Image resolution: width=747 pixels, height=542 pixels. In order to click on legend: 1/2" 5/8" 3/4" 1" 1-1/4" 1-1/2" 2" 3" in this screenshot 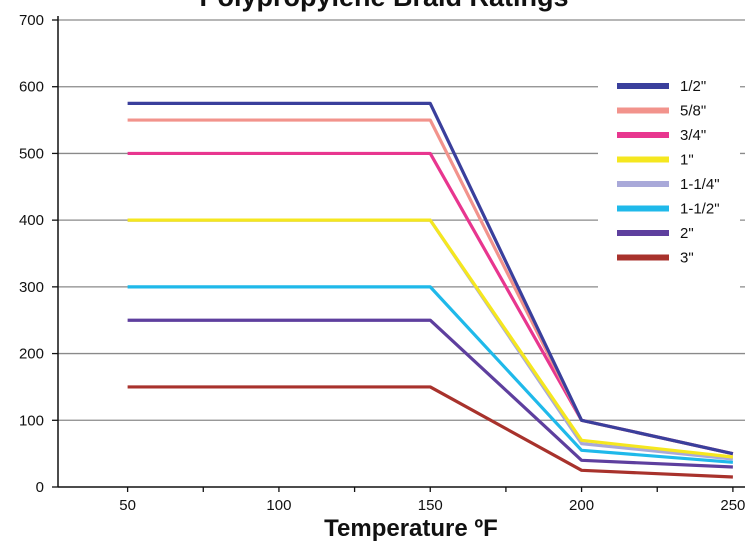, I will do `click(669, 181)`.